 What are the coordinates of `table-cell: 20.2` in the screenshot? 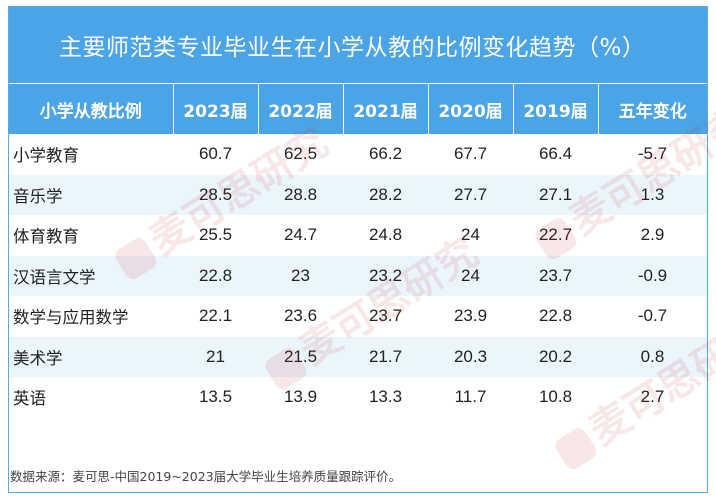 It's located at (555, 356).